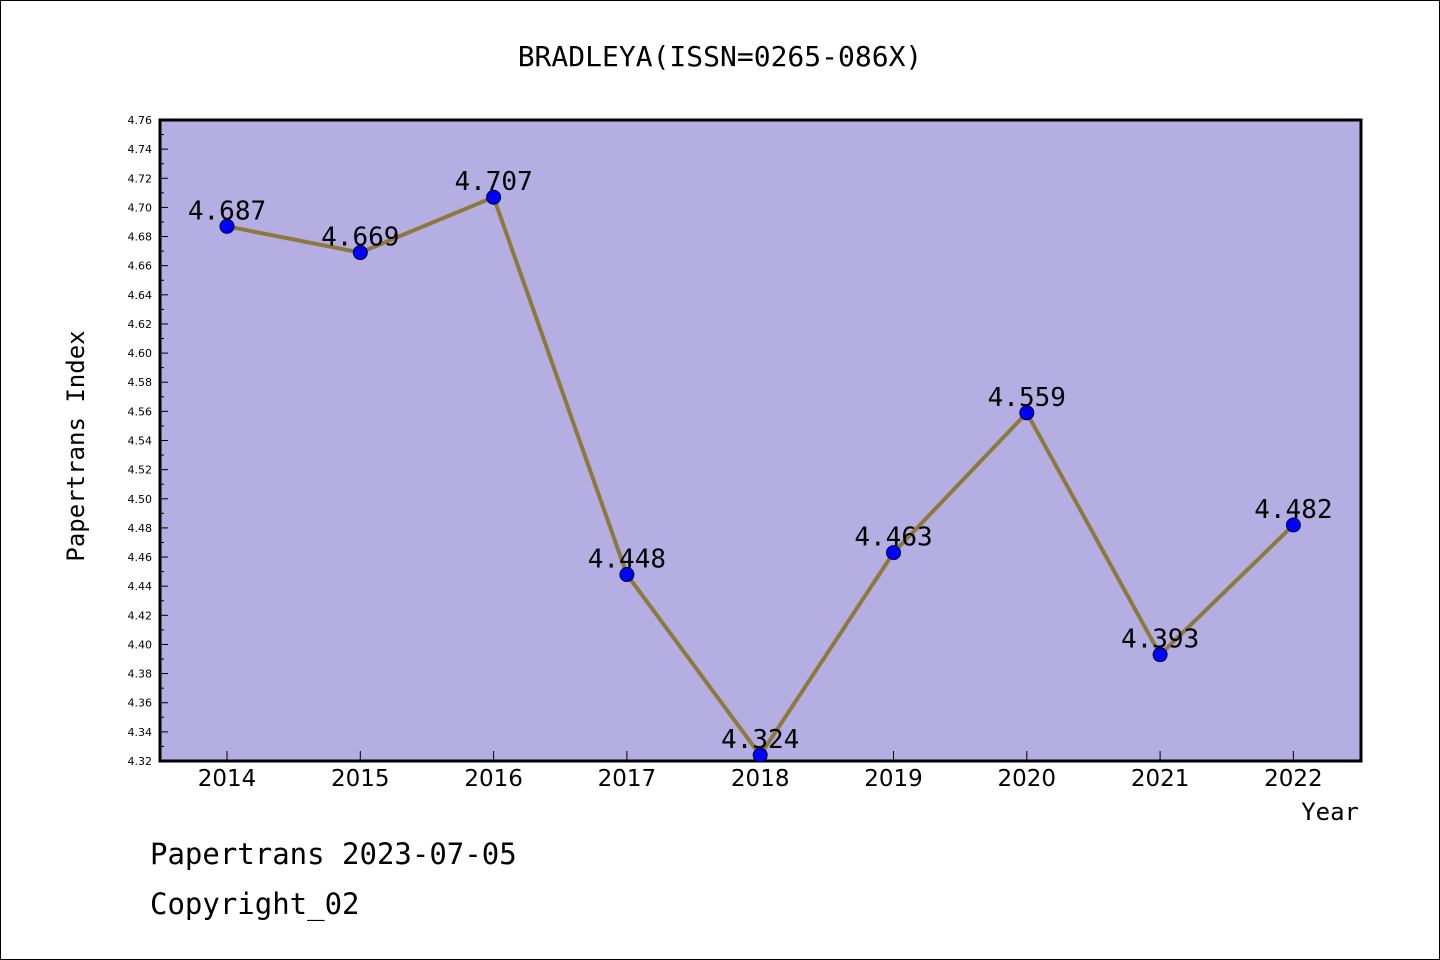 This screenshot has height=960, width=1440. I want to click on x-tick-label: 2022, so click(1293, 779).